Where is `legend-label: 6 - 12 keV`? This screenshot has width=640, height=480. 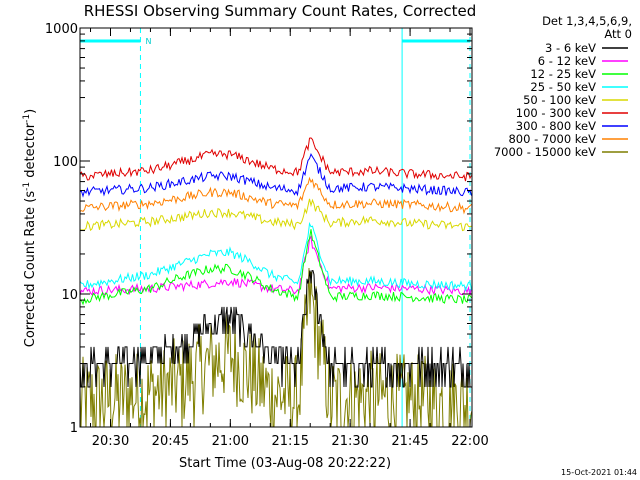 legend-label: 6 - 12 keV is located at coordinates (567, 61).